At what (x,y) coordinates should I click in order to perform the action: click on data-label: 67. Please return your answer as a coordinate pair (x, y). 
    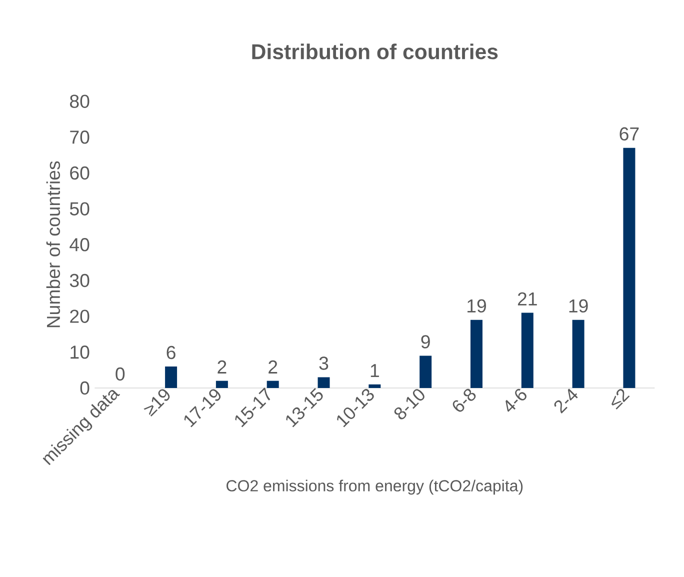
    Looking at the image, I should click on (629, 134).